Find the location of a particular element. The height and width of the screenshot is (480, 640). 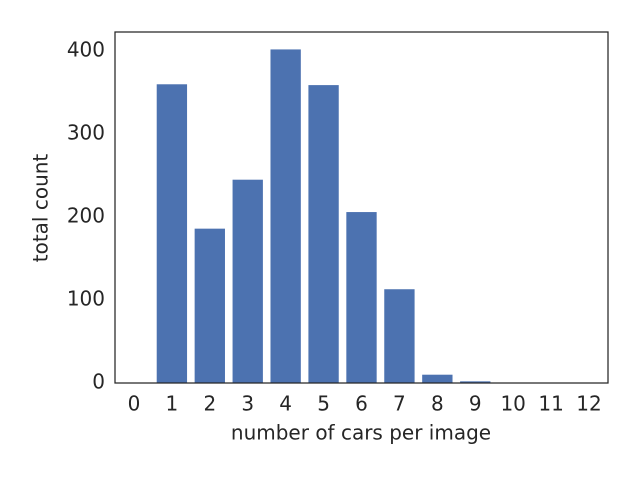

y-axis-label: total count is located at coordinates (41, 208).